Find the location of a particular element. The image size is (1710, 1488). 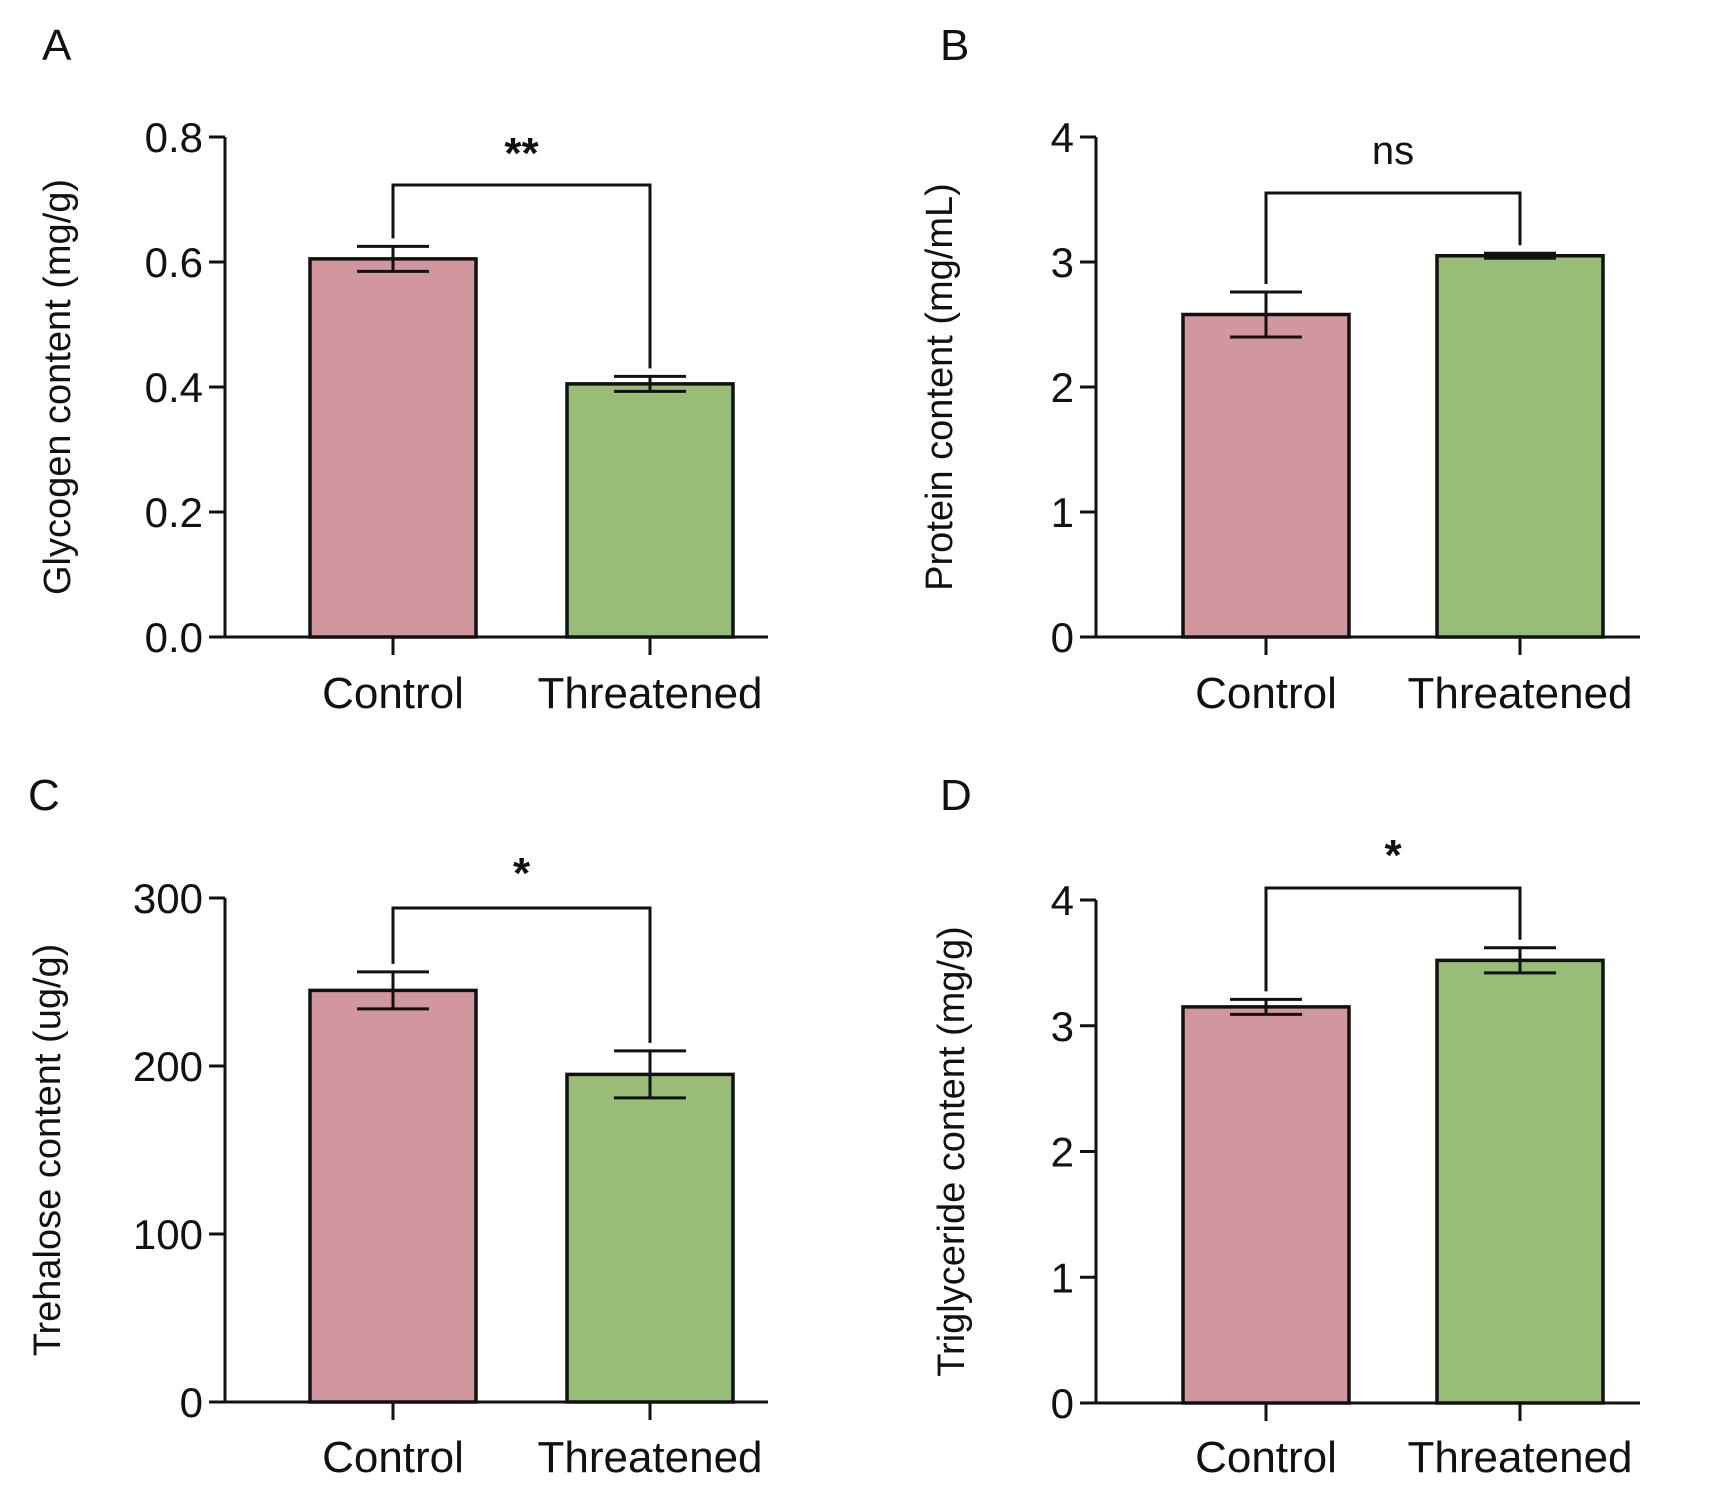

y-tick-label: 0.4 is located at coordinates (174, 387).